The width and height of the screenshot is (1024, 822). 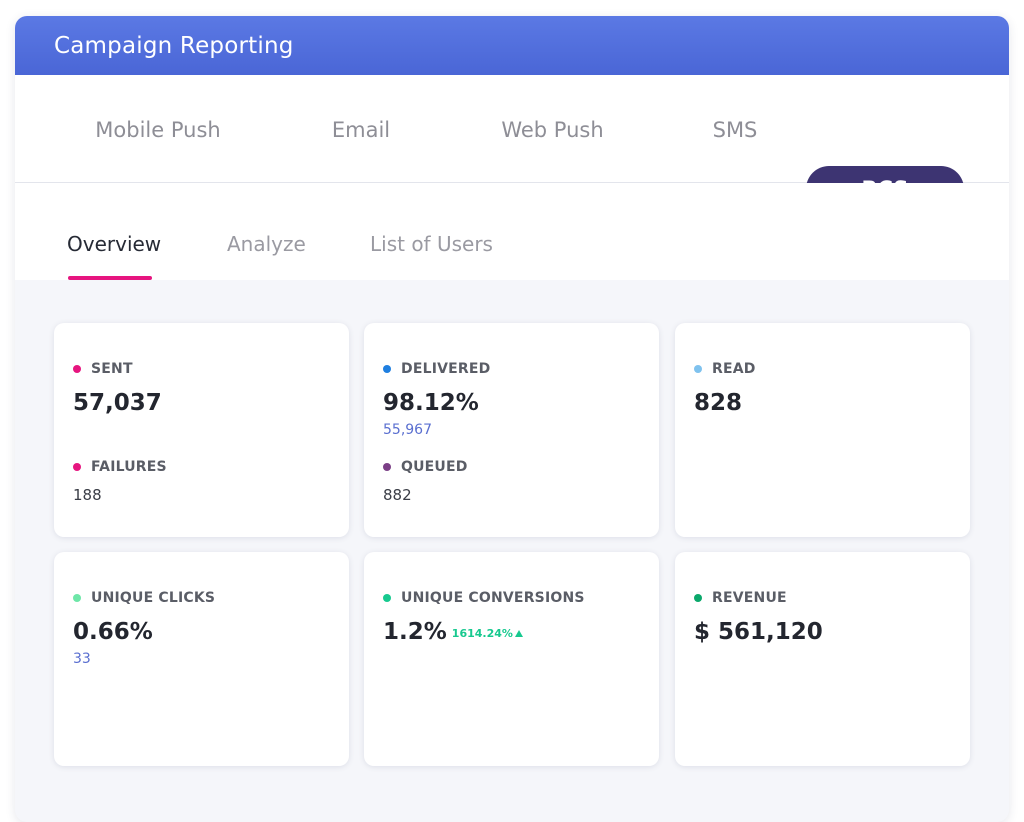 I want to click on subtab-list-of-users: List of Users, so click(x=431, y=244).